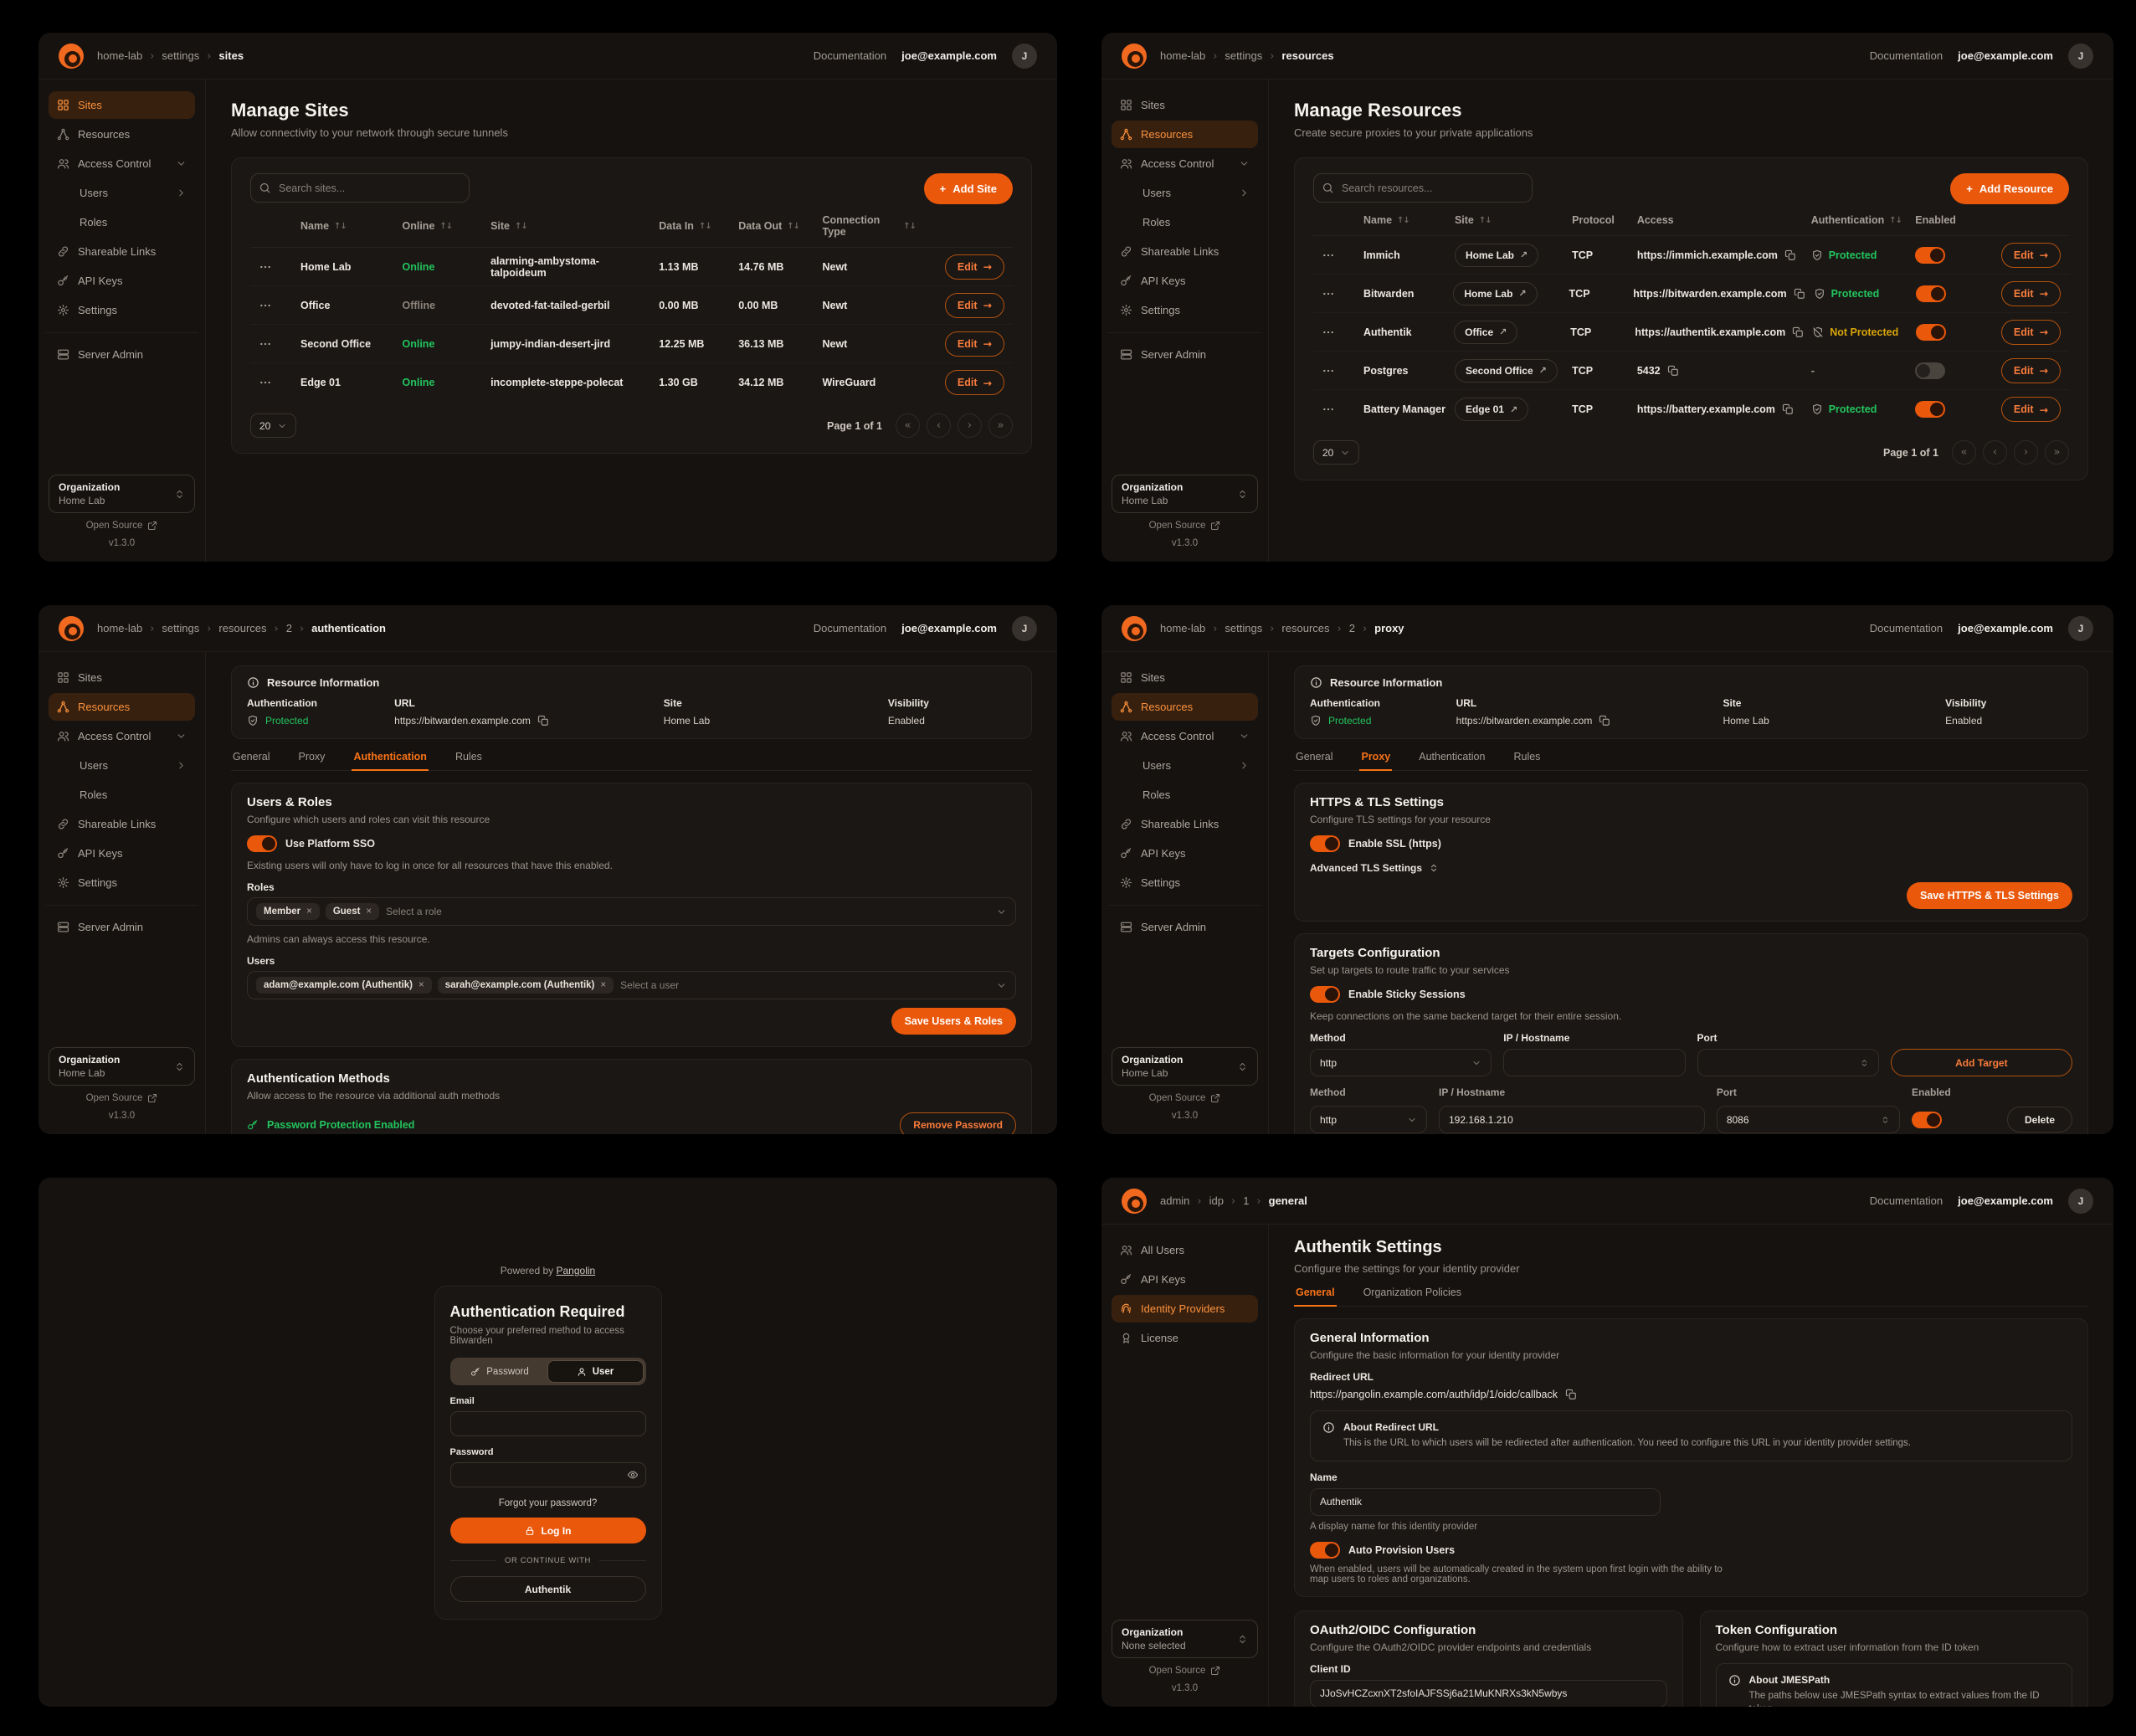 The image size is (2136, 1736). I want to click on column-name: Name ↑↓, so click(1386, 220).